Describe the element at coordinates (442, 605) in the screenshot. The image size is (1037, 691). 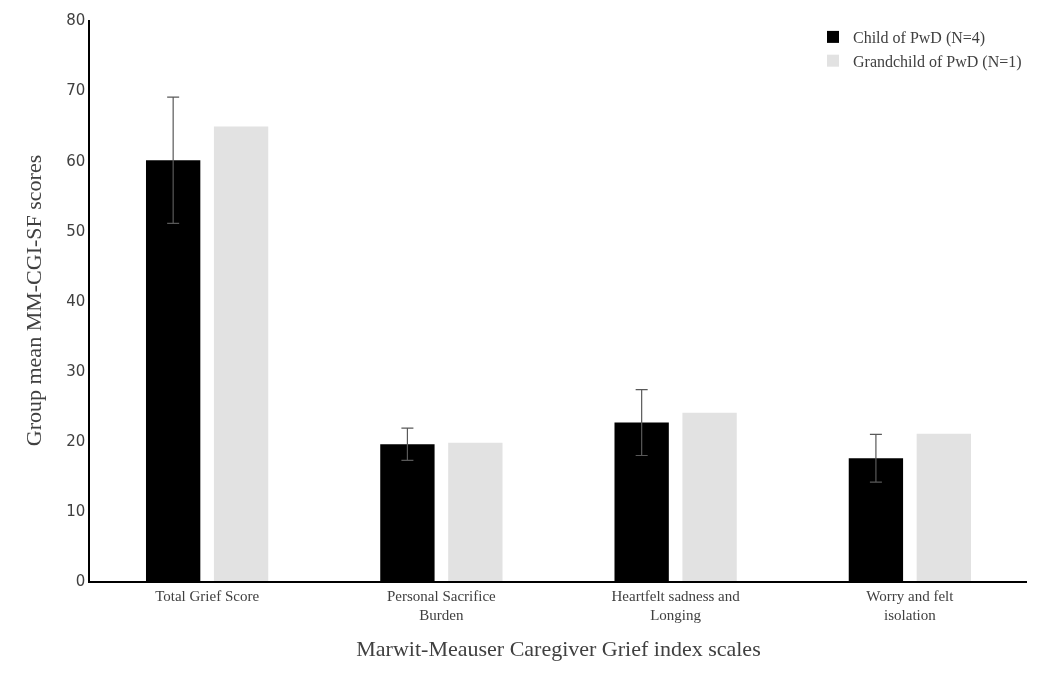
I see `x-tick-label: Personal Sacrifice Burden` at that location.